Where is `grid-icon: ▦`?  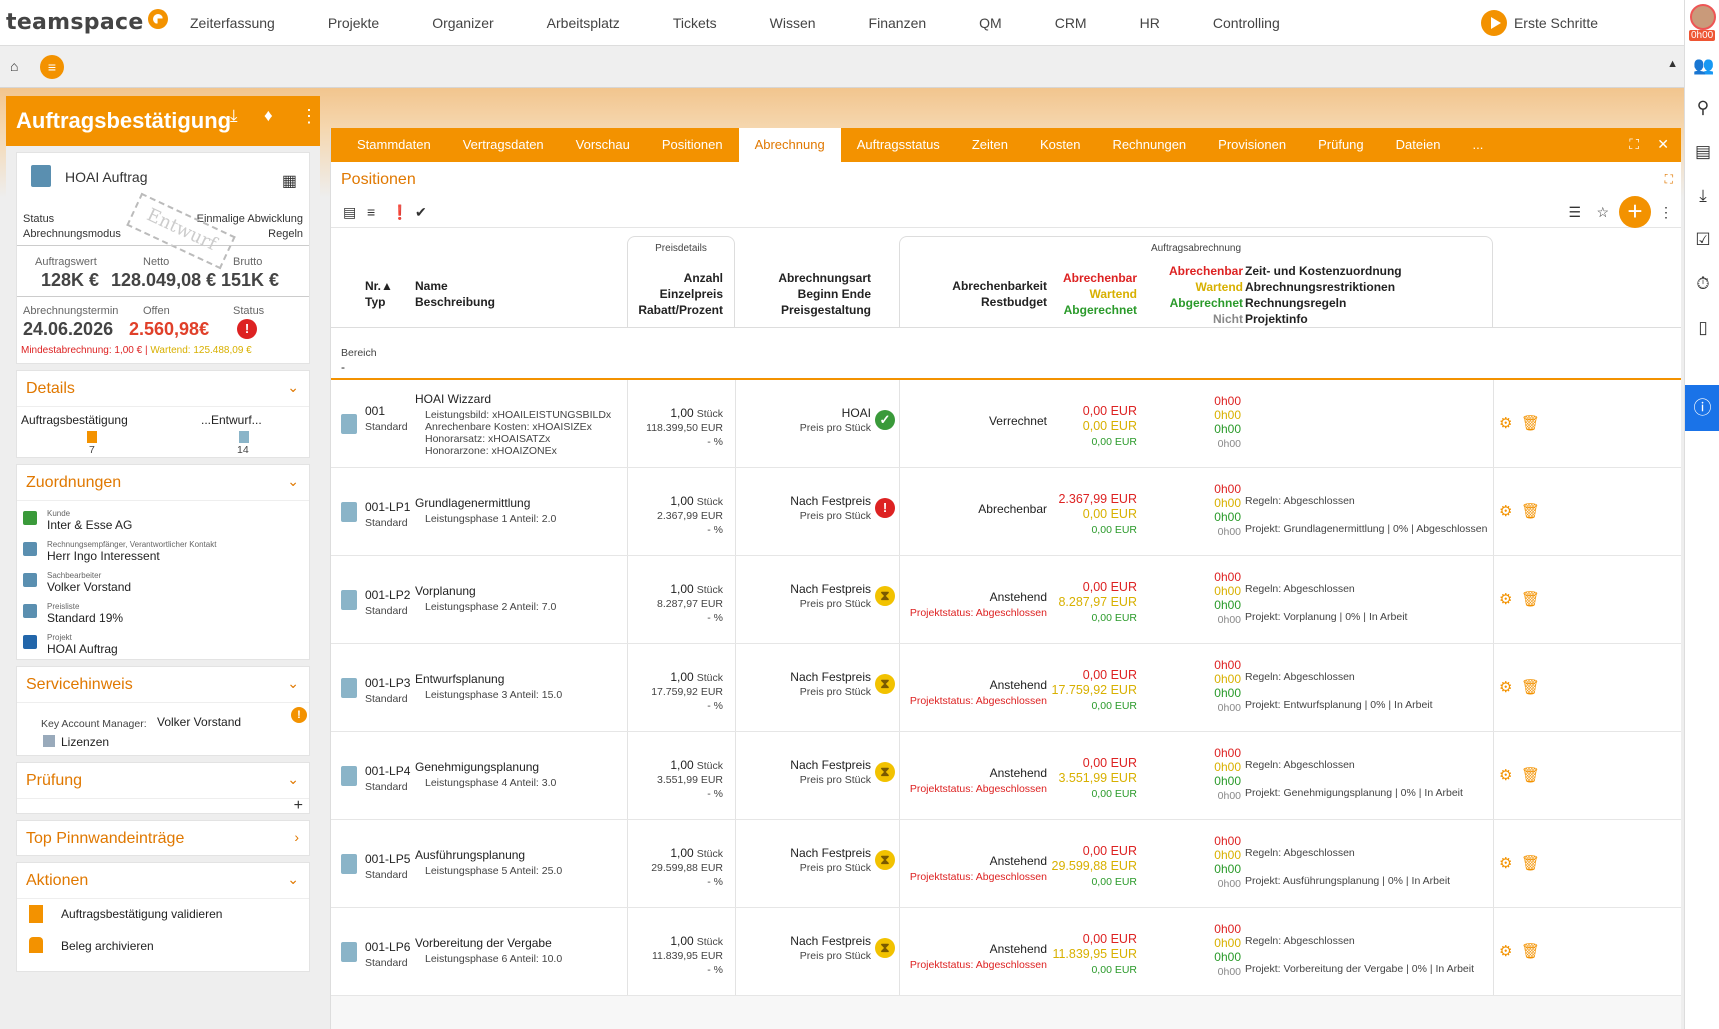 grid-icon: ▦ is located at coordinates (289, 181).